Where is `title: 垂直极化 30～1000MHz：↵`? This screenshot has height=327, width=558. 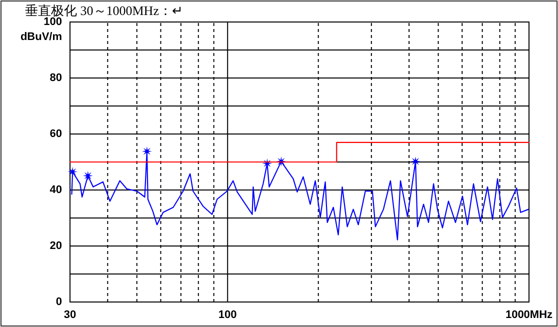
title: 垂直极化 30～1000MHz：↵ is located at coordinates (104, 10).